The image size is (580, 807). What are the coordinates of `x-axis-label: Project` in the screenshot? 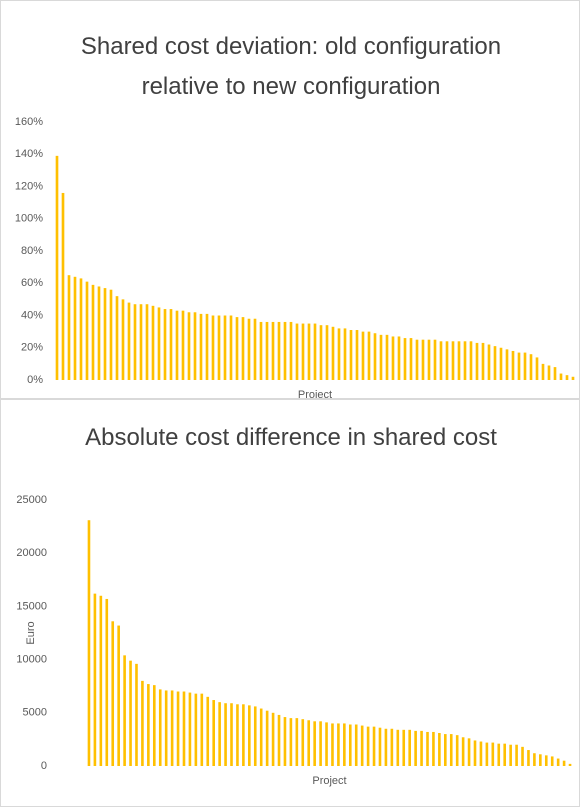 It's located at (329, 781).